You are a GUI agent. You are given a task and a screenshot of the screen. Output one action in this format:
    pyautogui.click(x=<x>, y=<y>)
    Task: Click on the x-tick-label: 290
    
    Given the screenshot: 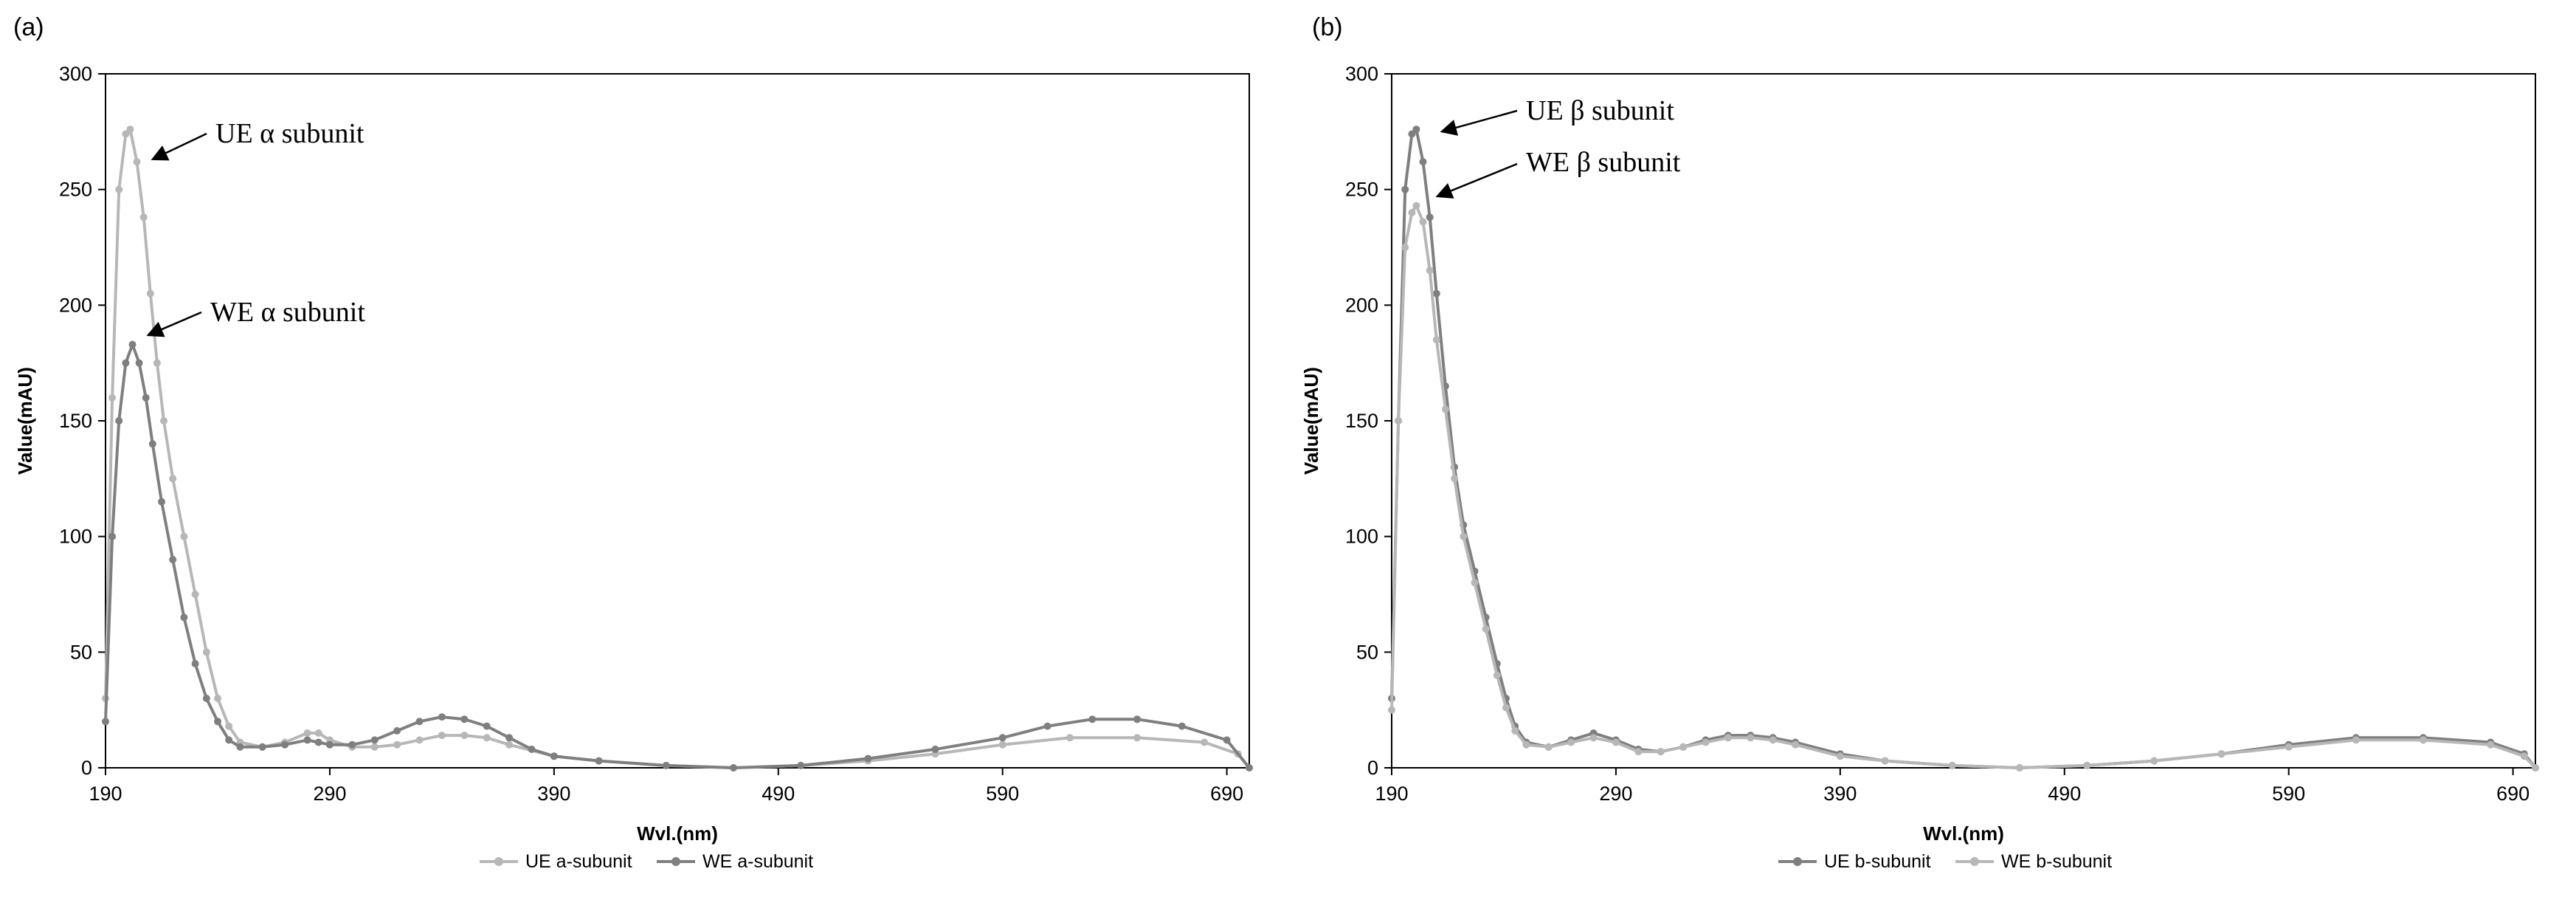 What is the action you would take?
    pyautogui.click(x=329, y=794)
    